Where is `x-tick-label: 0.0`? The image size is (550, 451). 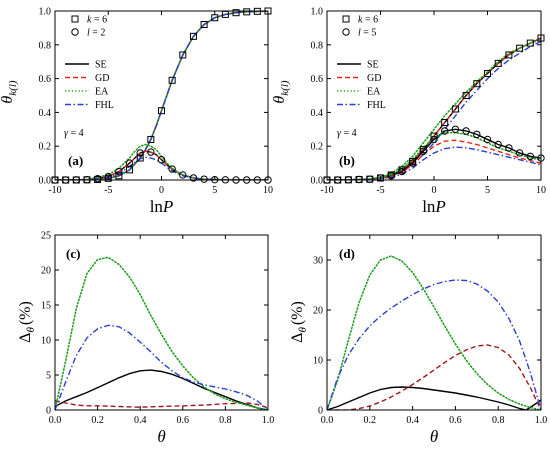
x-tick-label: 0.0 is located at coordinates (55, 420).